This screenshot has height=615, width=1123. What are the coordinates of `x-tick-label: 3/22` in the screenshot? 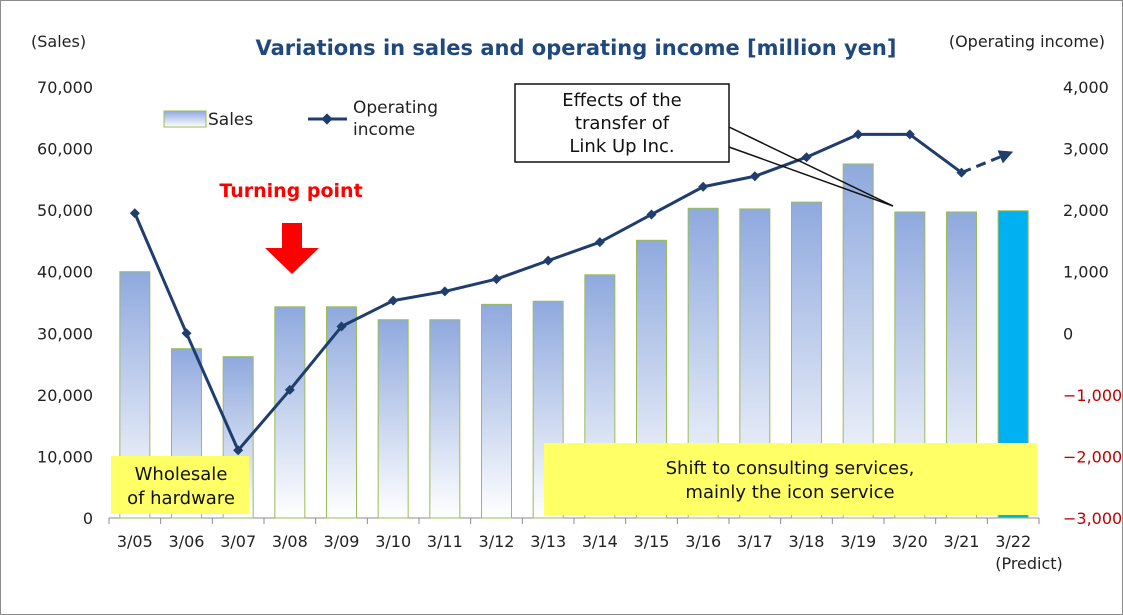 It's located at (1013, 541).